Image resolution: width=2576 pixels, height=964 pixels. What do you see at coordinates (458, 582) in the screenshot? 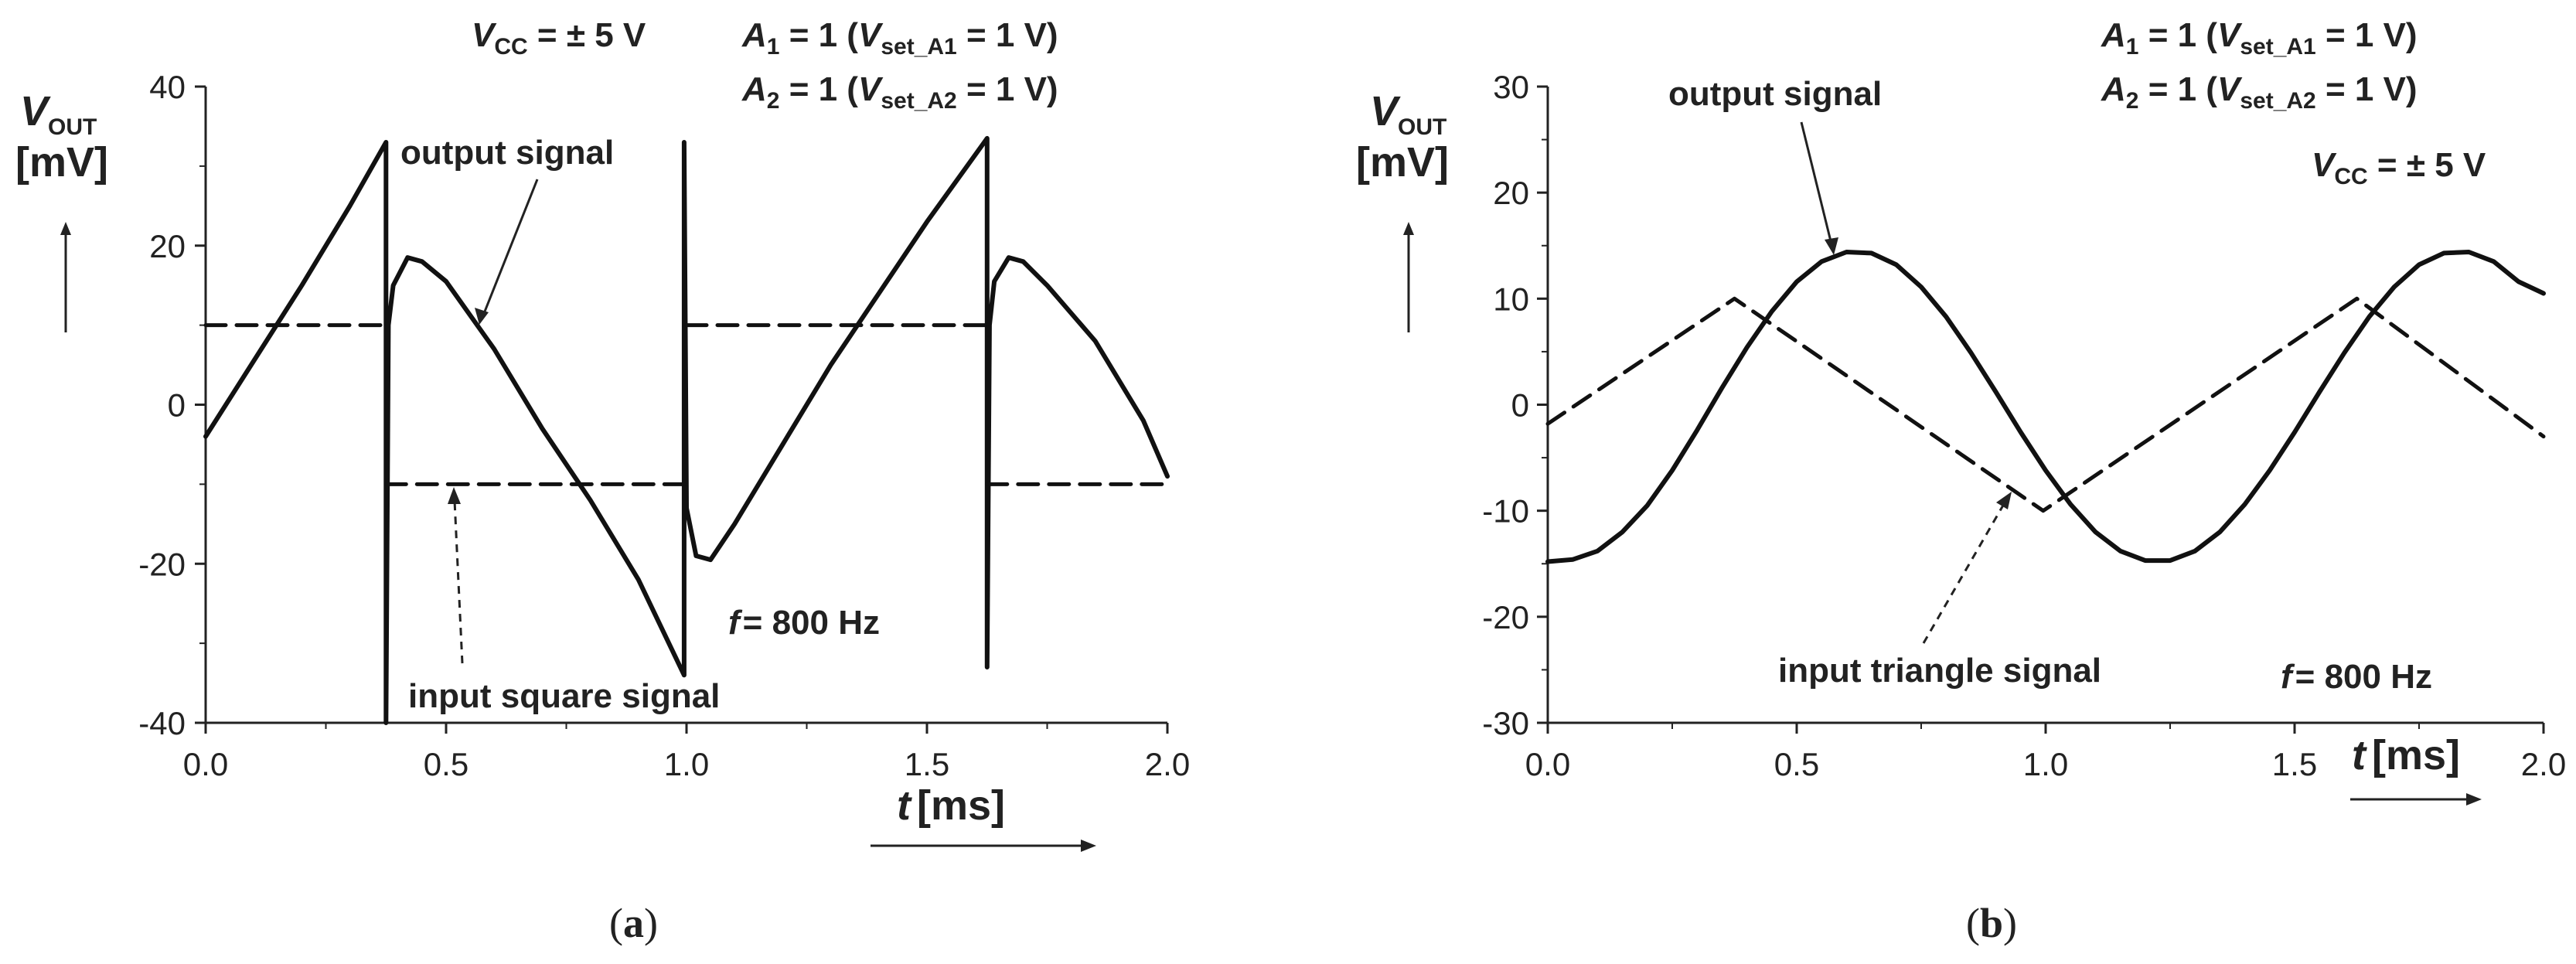
I see `panel-a-input-pointer` at bounding box center [458, 582].